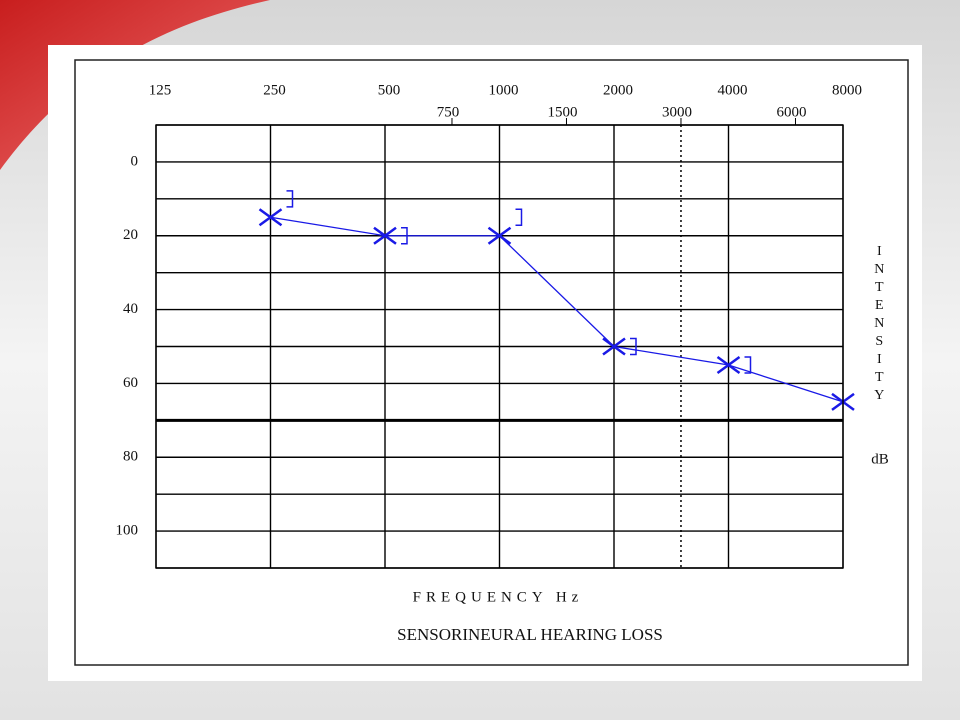  I want to click on x-tick-label: 750, so click(448, 112).